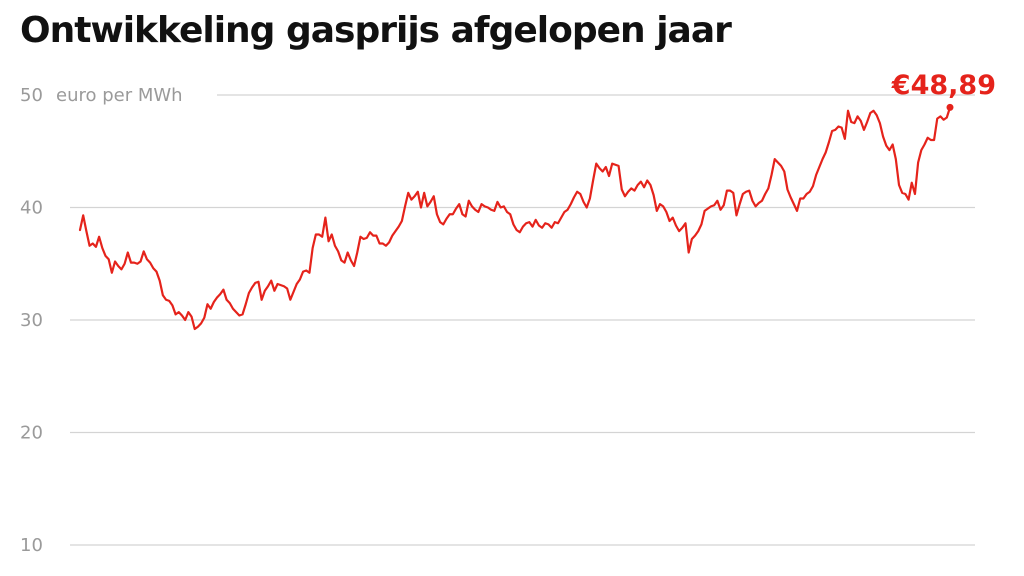 The width and height of the screenshot is (1024, 576). I want to click on last-value-label: €48,89, so click(943, 85).